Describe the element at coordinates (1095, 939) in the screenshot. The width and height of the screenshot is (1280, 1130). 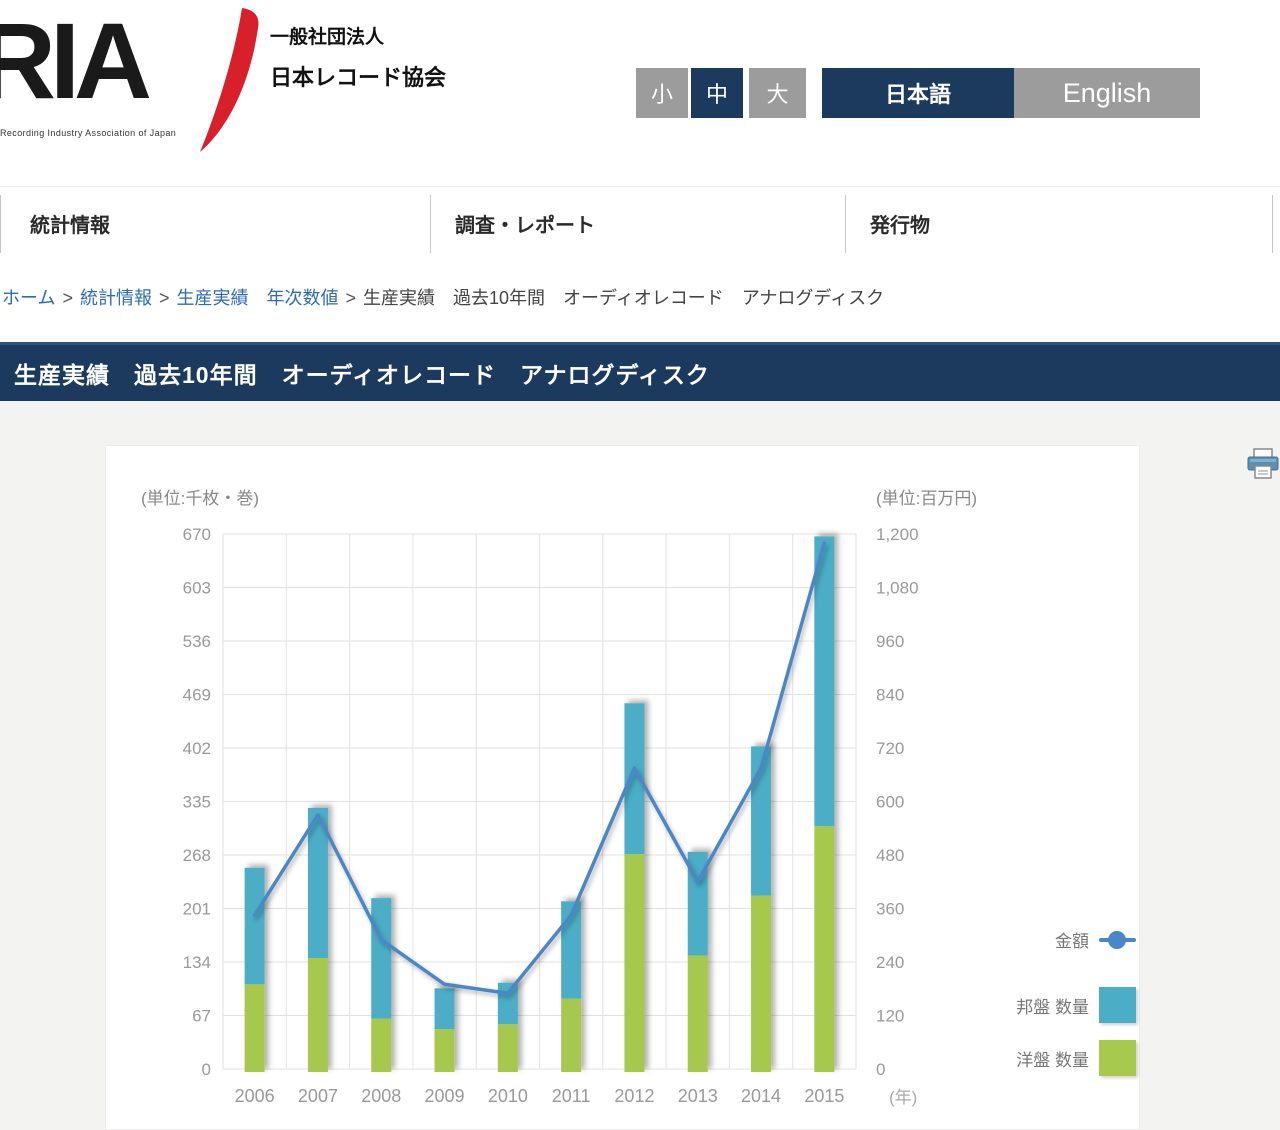
I see `legend-item-amount: 金額` at that location.